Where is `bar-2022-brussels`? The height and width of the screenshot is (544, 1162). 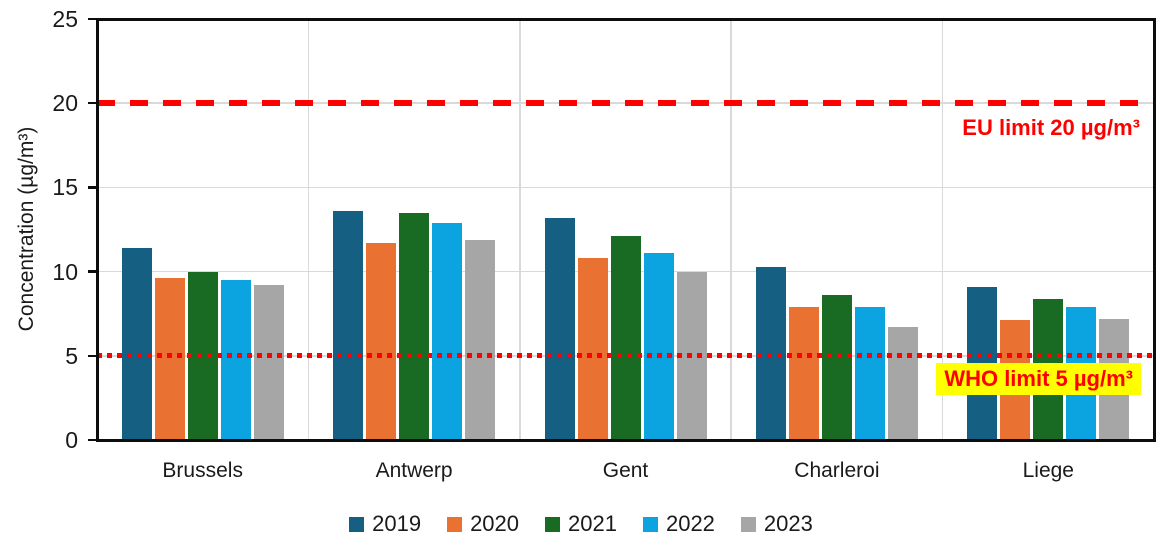
bar-2022-brussels is located at coordinates (235, 360).